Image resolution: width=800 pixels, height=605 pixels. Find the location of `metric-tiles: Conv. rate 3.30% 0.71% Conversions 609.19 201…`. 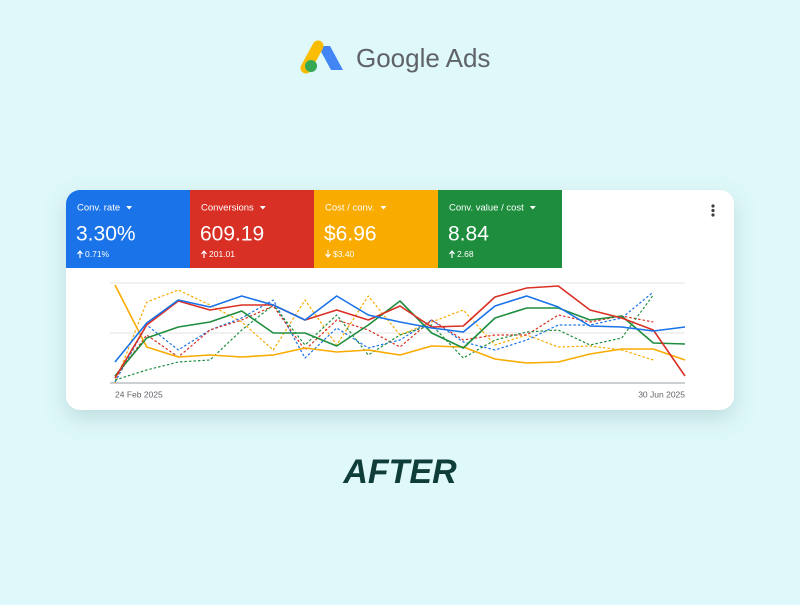

metric-tiles: Conv. rate 3.30% 0.71% Conversions 609.19 201… is located at coordinates (314, 229).